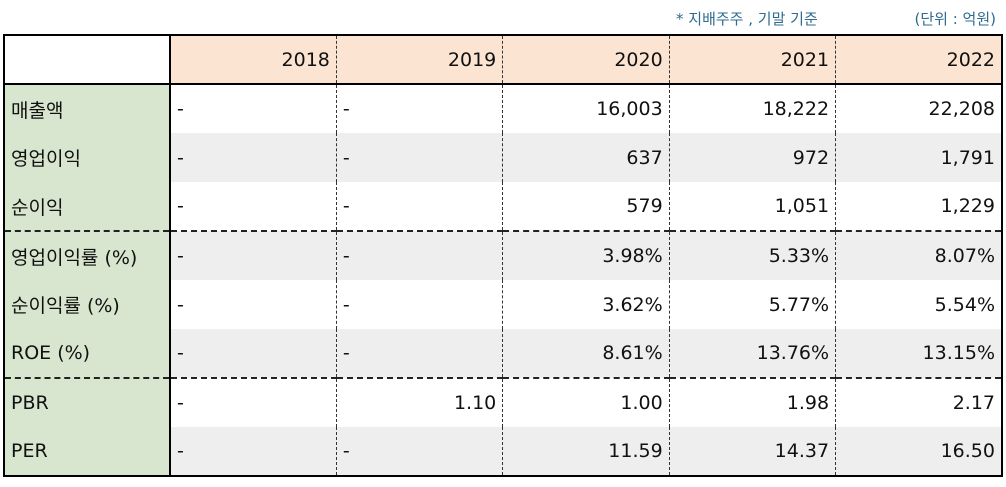 The width and height of the screenshot is (1006, 487). What do you see at coordinates (87, 108) in the screenshot?
I see `row-label: 매출액` at bounding box center [87, 108].